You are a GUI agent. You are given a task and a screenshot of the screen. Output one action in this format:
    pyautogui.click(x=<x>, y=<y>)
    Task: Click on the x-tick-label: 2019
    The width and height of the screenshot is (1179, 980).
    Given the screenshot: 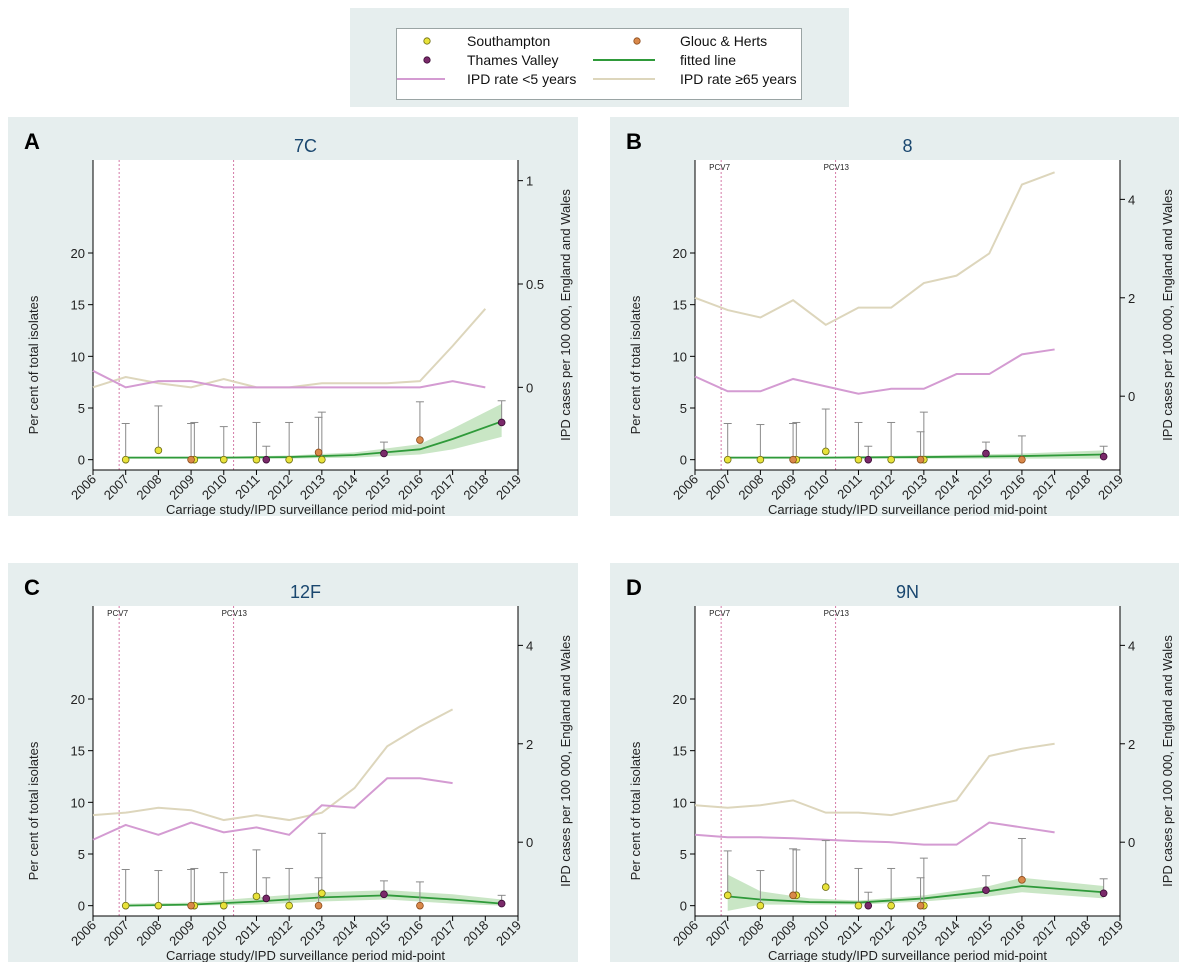 What is the action you would take?
    pyautogui.click(x=1110, y=487)
    